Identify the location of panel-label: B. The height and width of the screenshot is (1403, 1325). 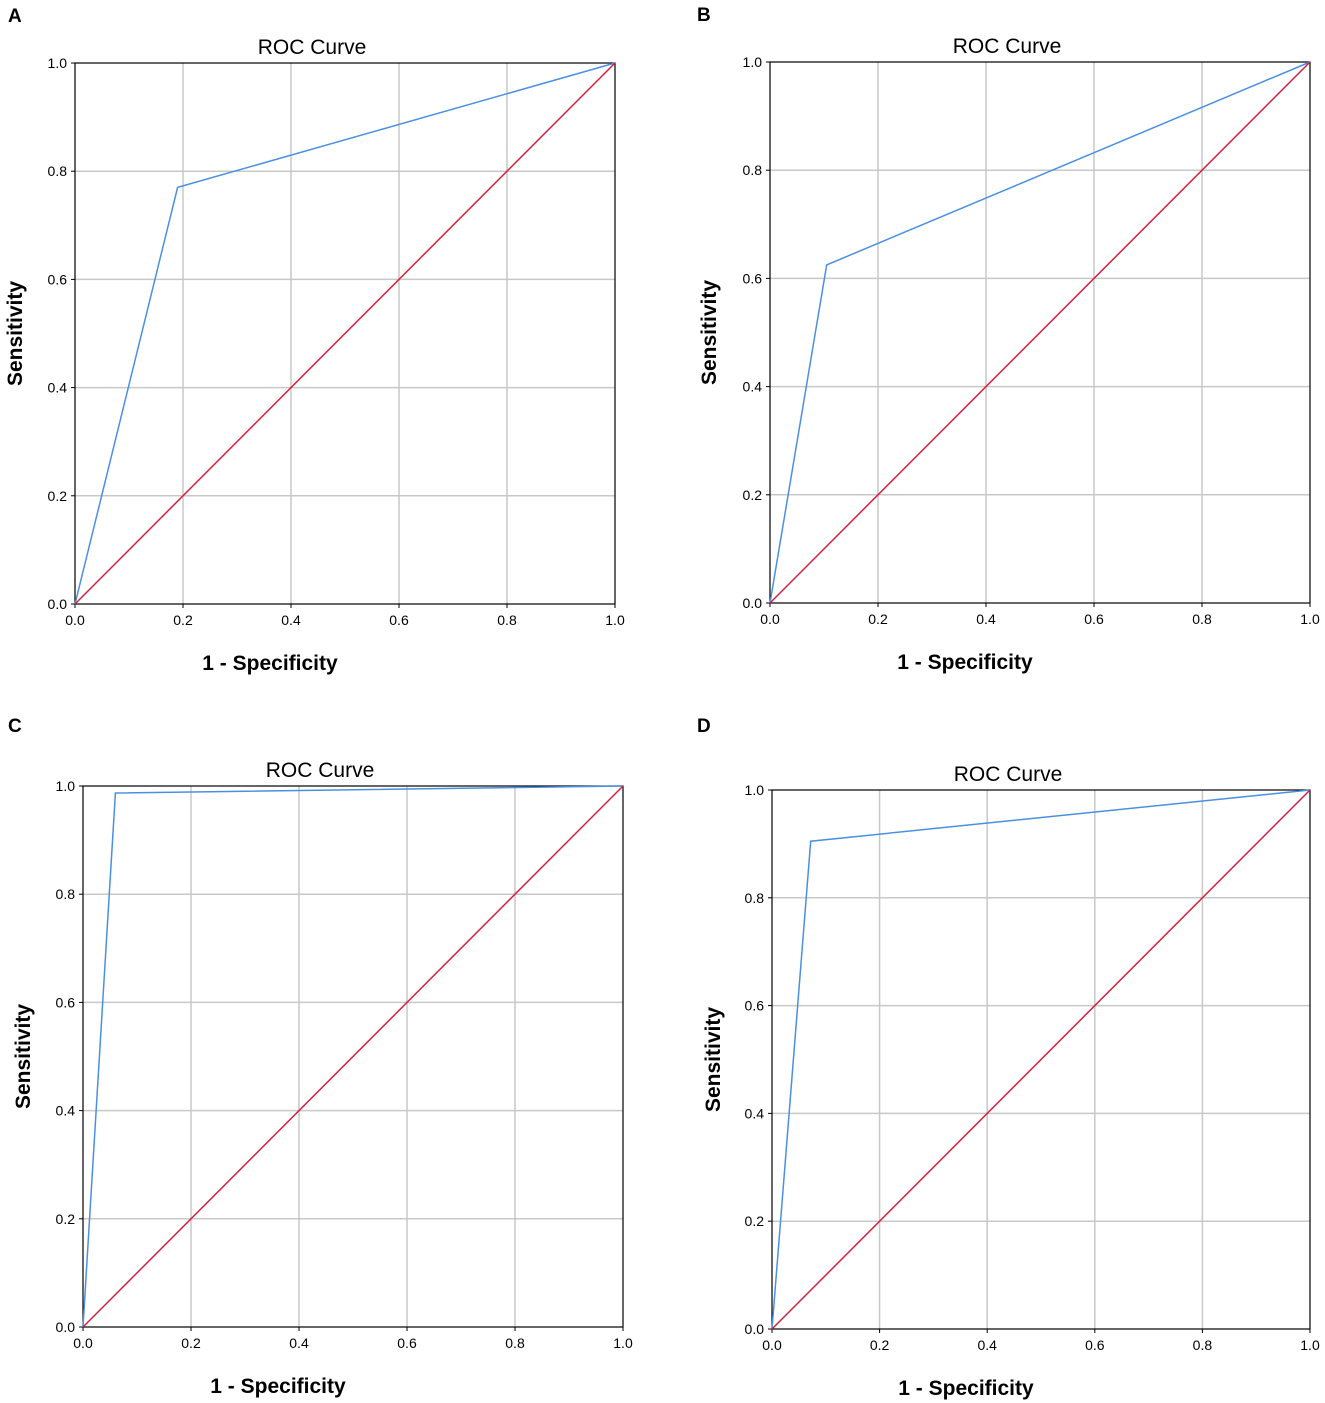
(704, 15).